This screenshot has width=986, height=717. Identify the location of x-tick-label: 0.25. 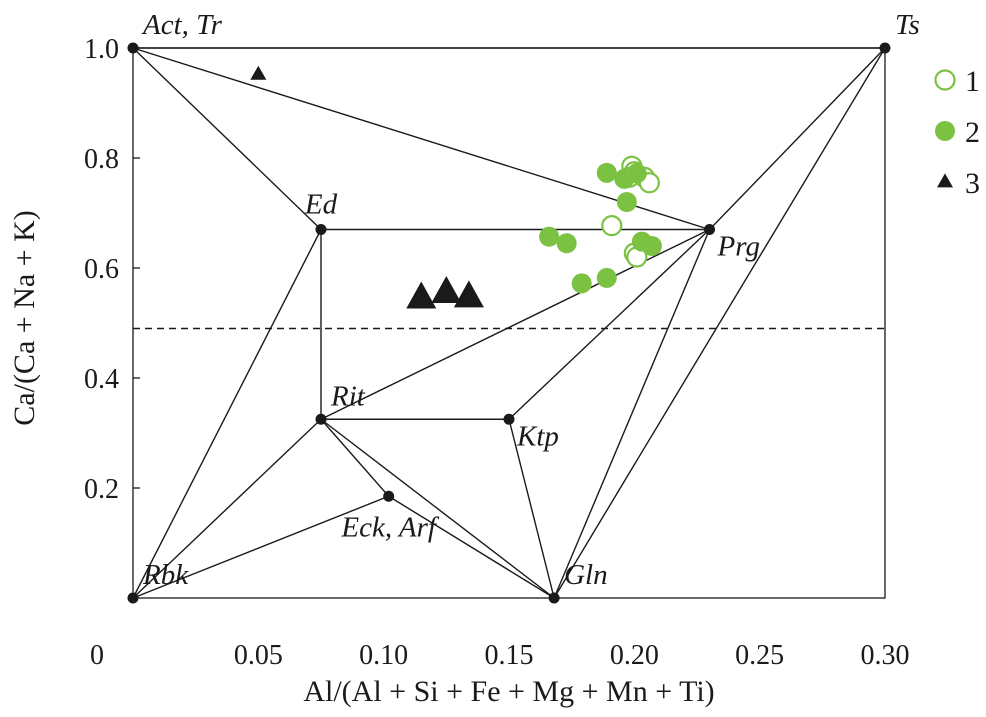
(759, 655).